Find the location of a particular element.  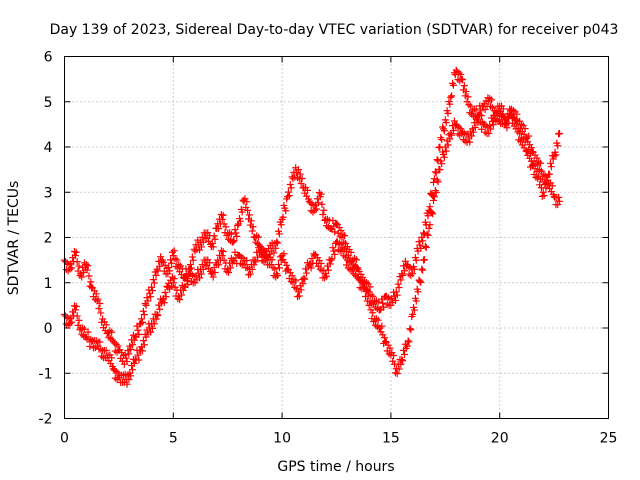

y-tick-labels: -2 -1 0 1 2 3 4 5 6 is located at coordinates (46, 239).